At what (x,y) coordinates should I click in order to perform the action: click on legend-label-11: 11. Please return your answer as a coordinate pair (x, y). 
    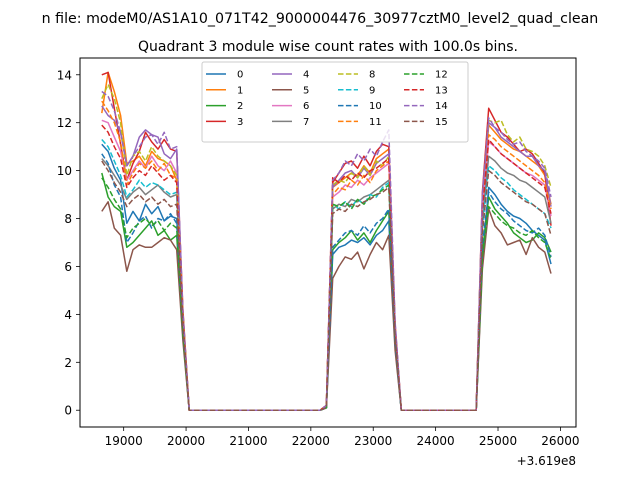
    Looking at the image, I should click on (375, 122).